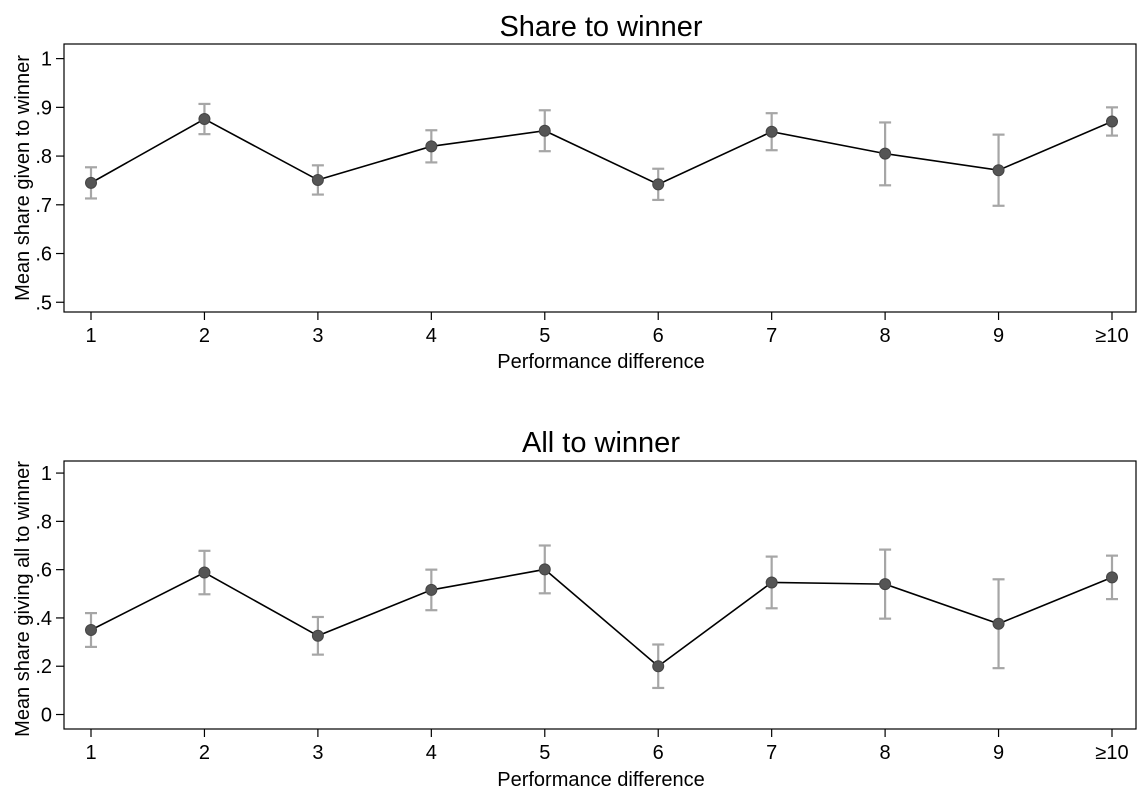 This screenshot has width=1137, height=794. What do you see at coordinates (49, 181) in the screenshot?
I see `y-ticks: 1 .9 .8 .7 .6 .5` at bounding box center [49, 181].